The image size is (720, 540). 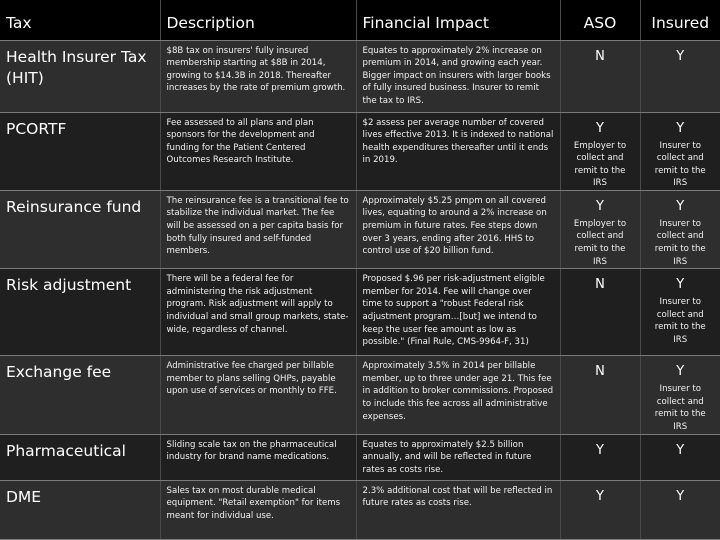 I want to click on header-aso: ASO, so click(x=600, y=20).